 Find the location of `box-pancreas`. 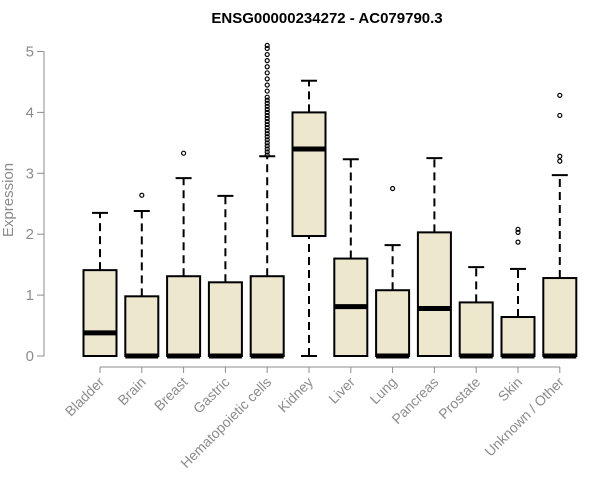

box-pancreas is located at coordinates (434, 257).